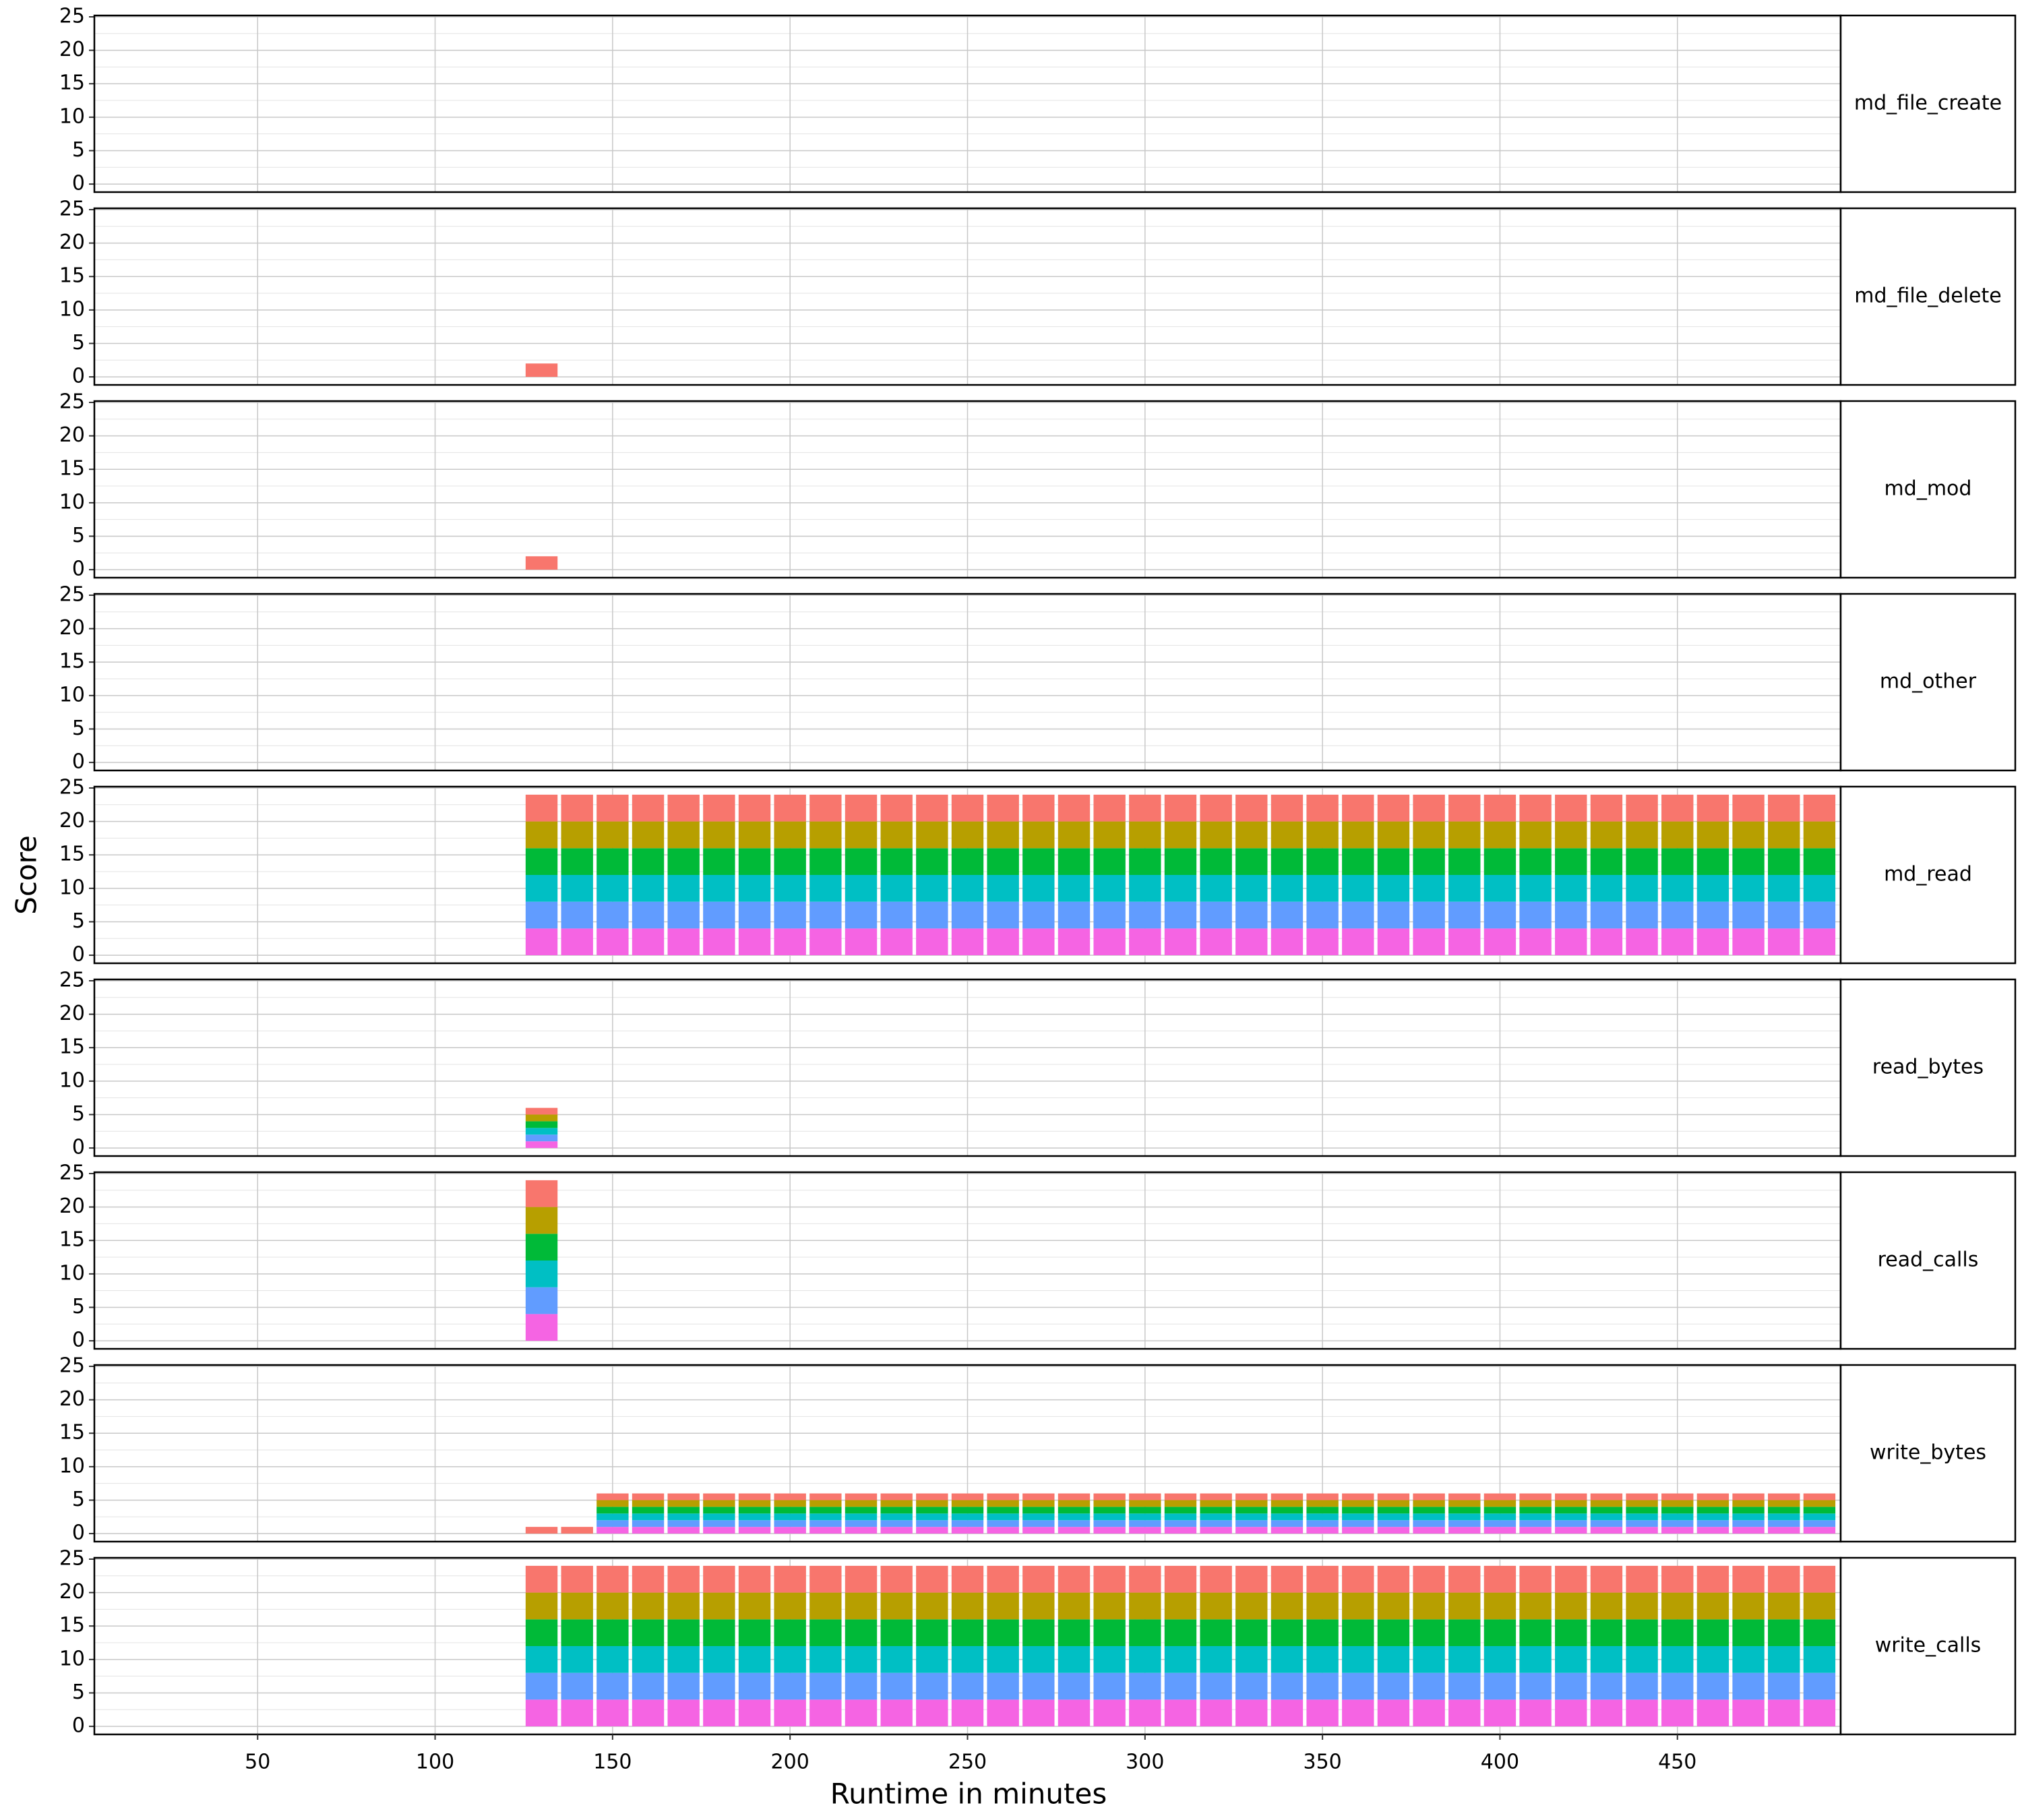 The image size is (2022, 1820). I want to click on y-tick-label: 25, so click(72, 980).